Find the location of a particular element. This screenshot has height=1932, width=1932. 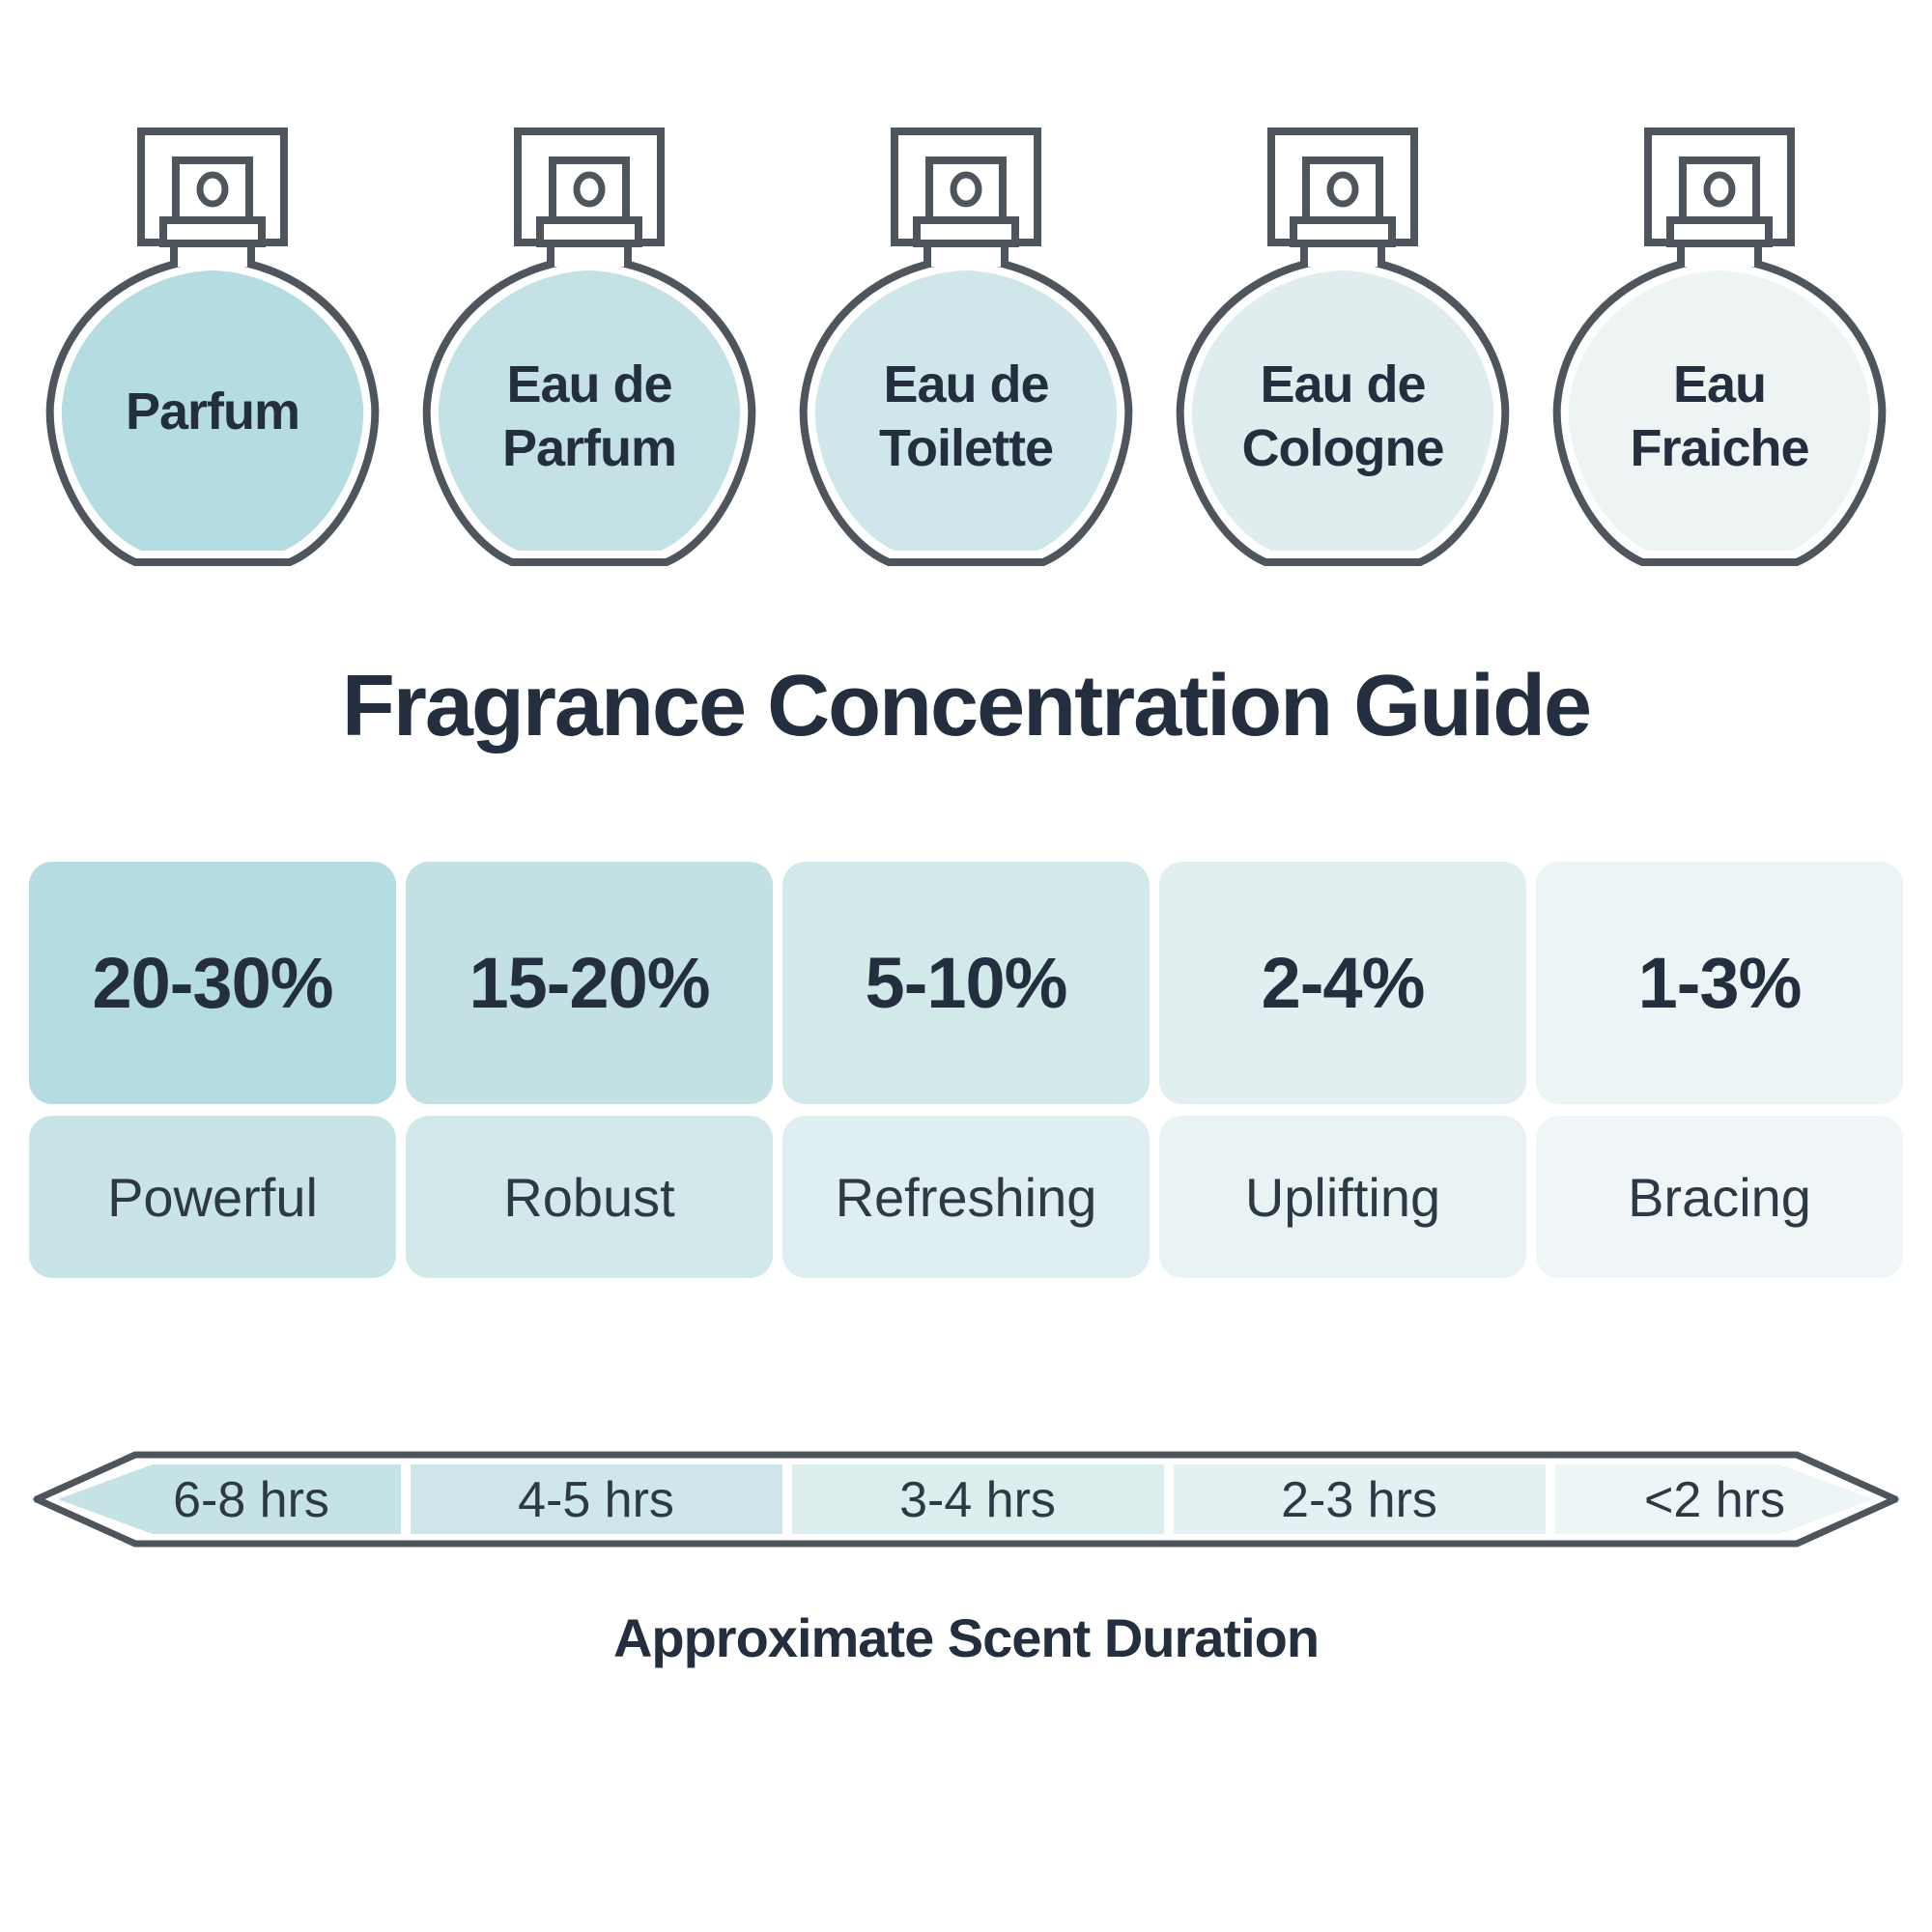

descriptor-cell-eau-de-parfum: Robust is located at coordinates (589, 1197).